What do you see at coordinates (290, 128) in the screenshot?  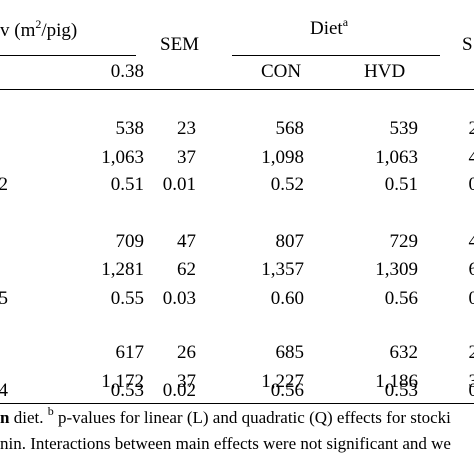 I see `cell-con: 568` at bounding box center [290, 128].